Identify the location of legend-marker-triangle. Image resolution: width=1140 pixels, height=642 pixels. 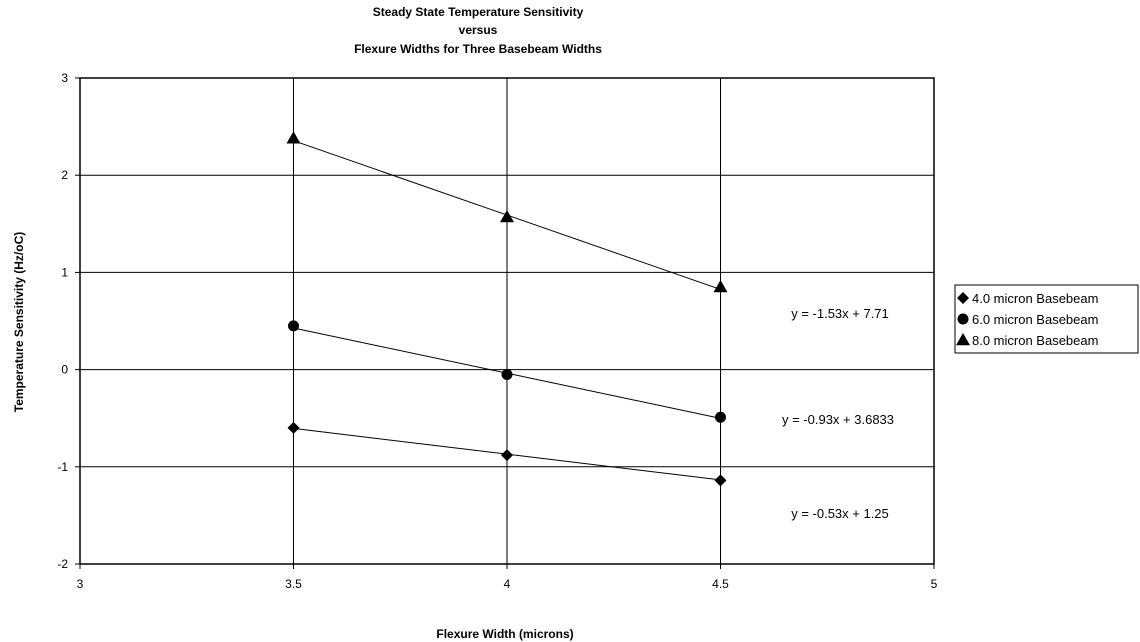
(963, 339).